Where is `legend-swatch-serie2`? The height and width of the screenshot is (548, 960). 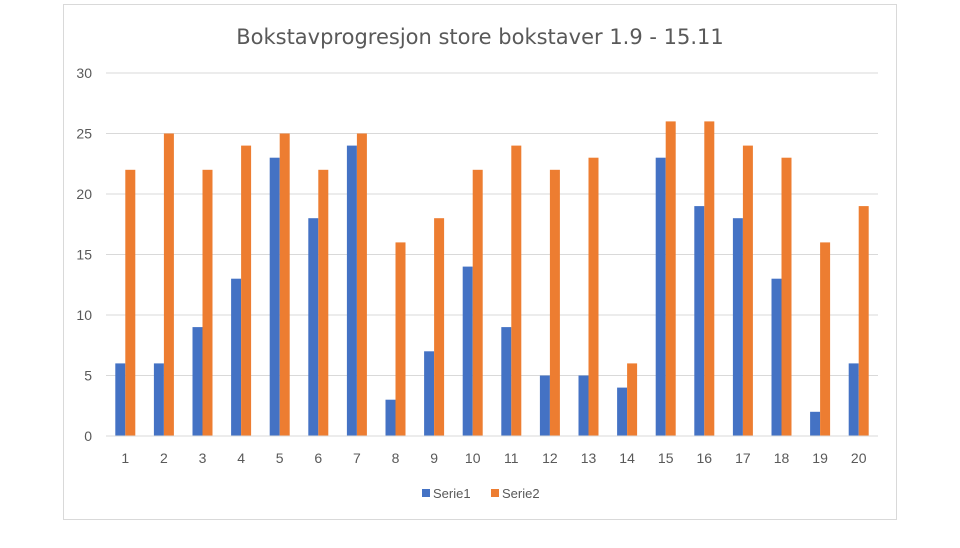 legend-swatch-serie2 is located at coordinates (495, 493).